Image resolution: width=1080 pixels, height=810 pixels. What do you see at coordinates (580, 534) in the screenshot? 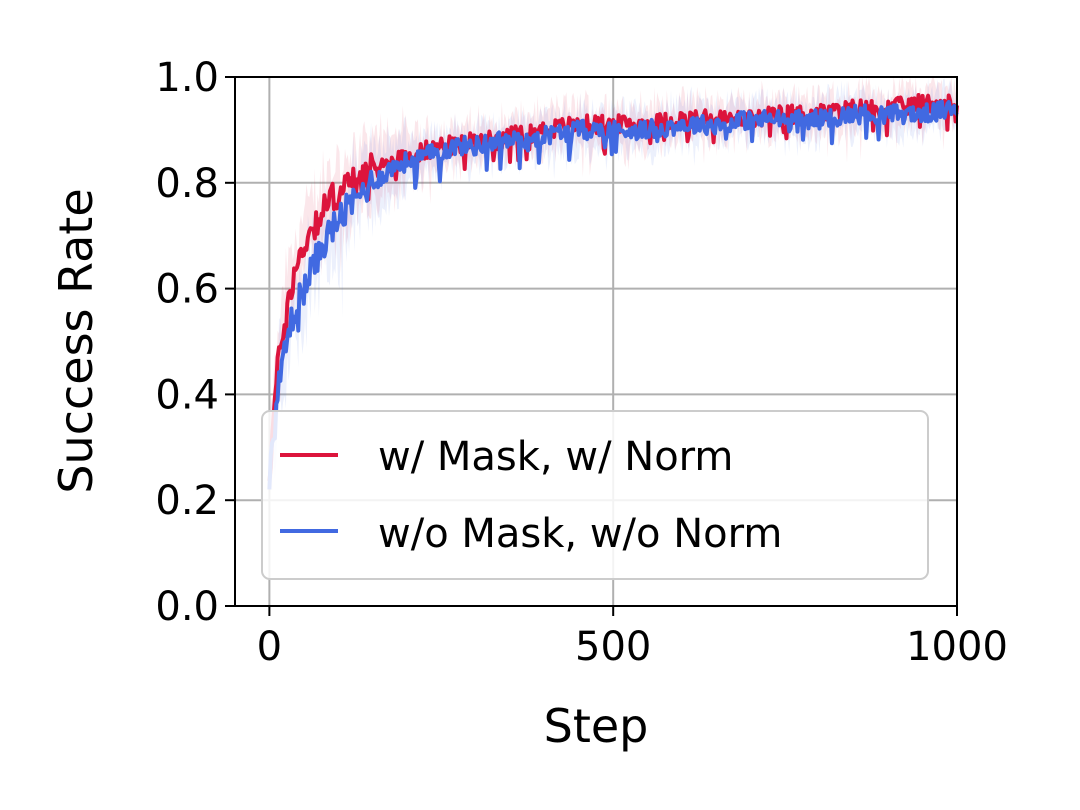
I see `legend-label-no-mask-no-norm: w/o Mask, w/o Norm` at bounding box center [580, 534].